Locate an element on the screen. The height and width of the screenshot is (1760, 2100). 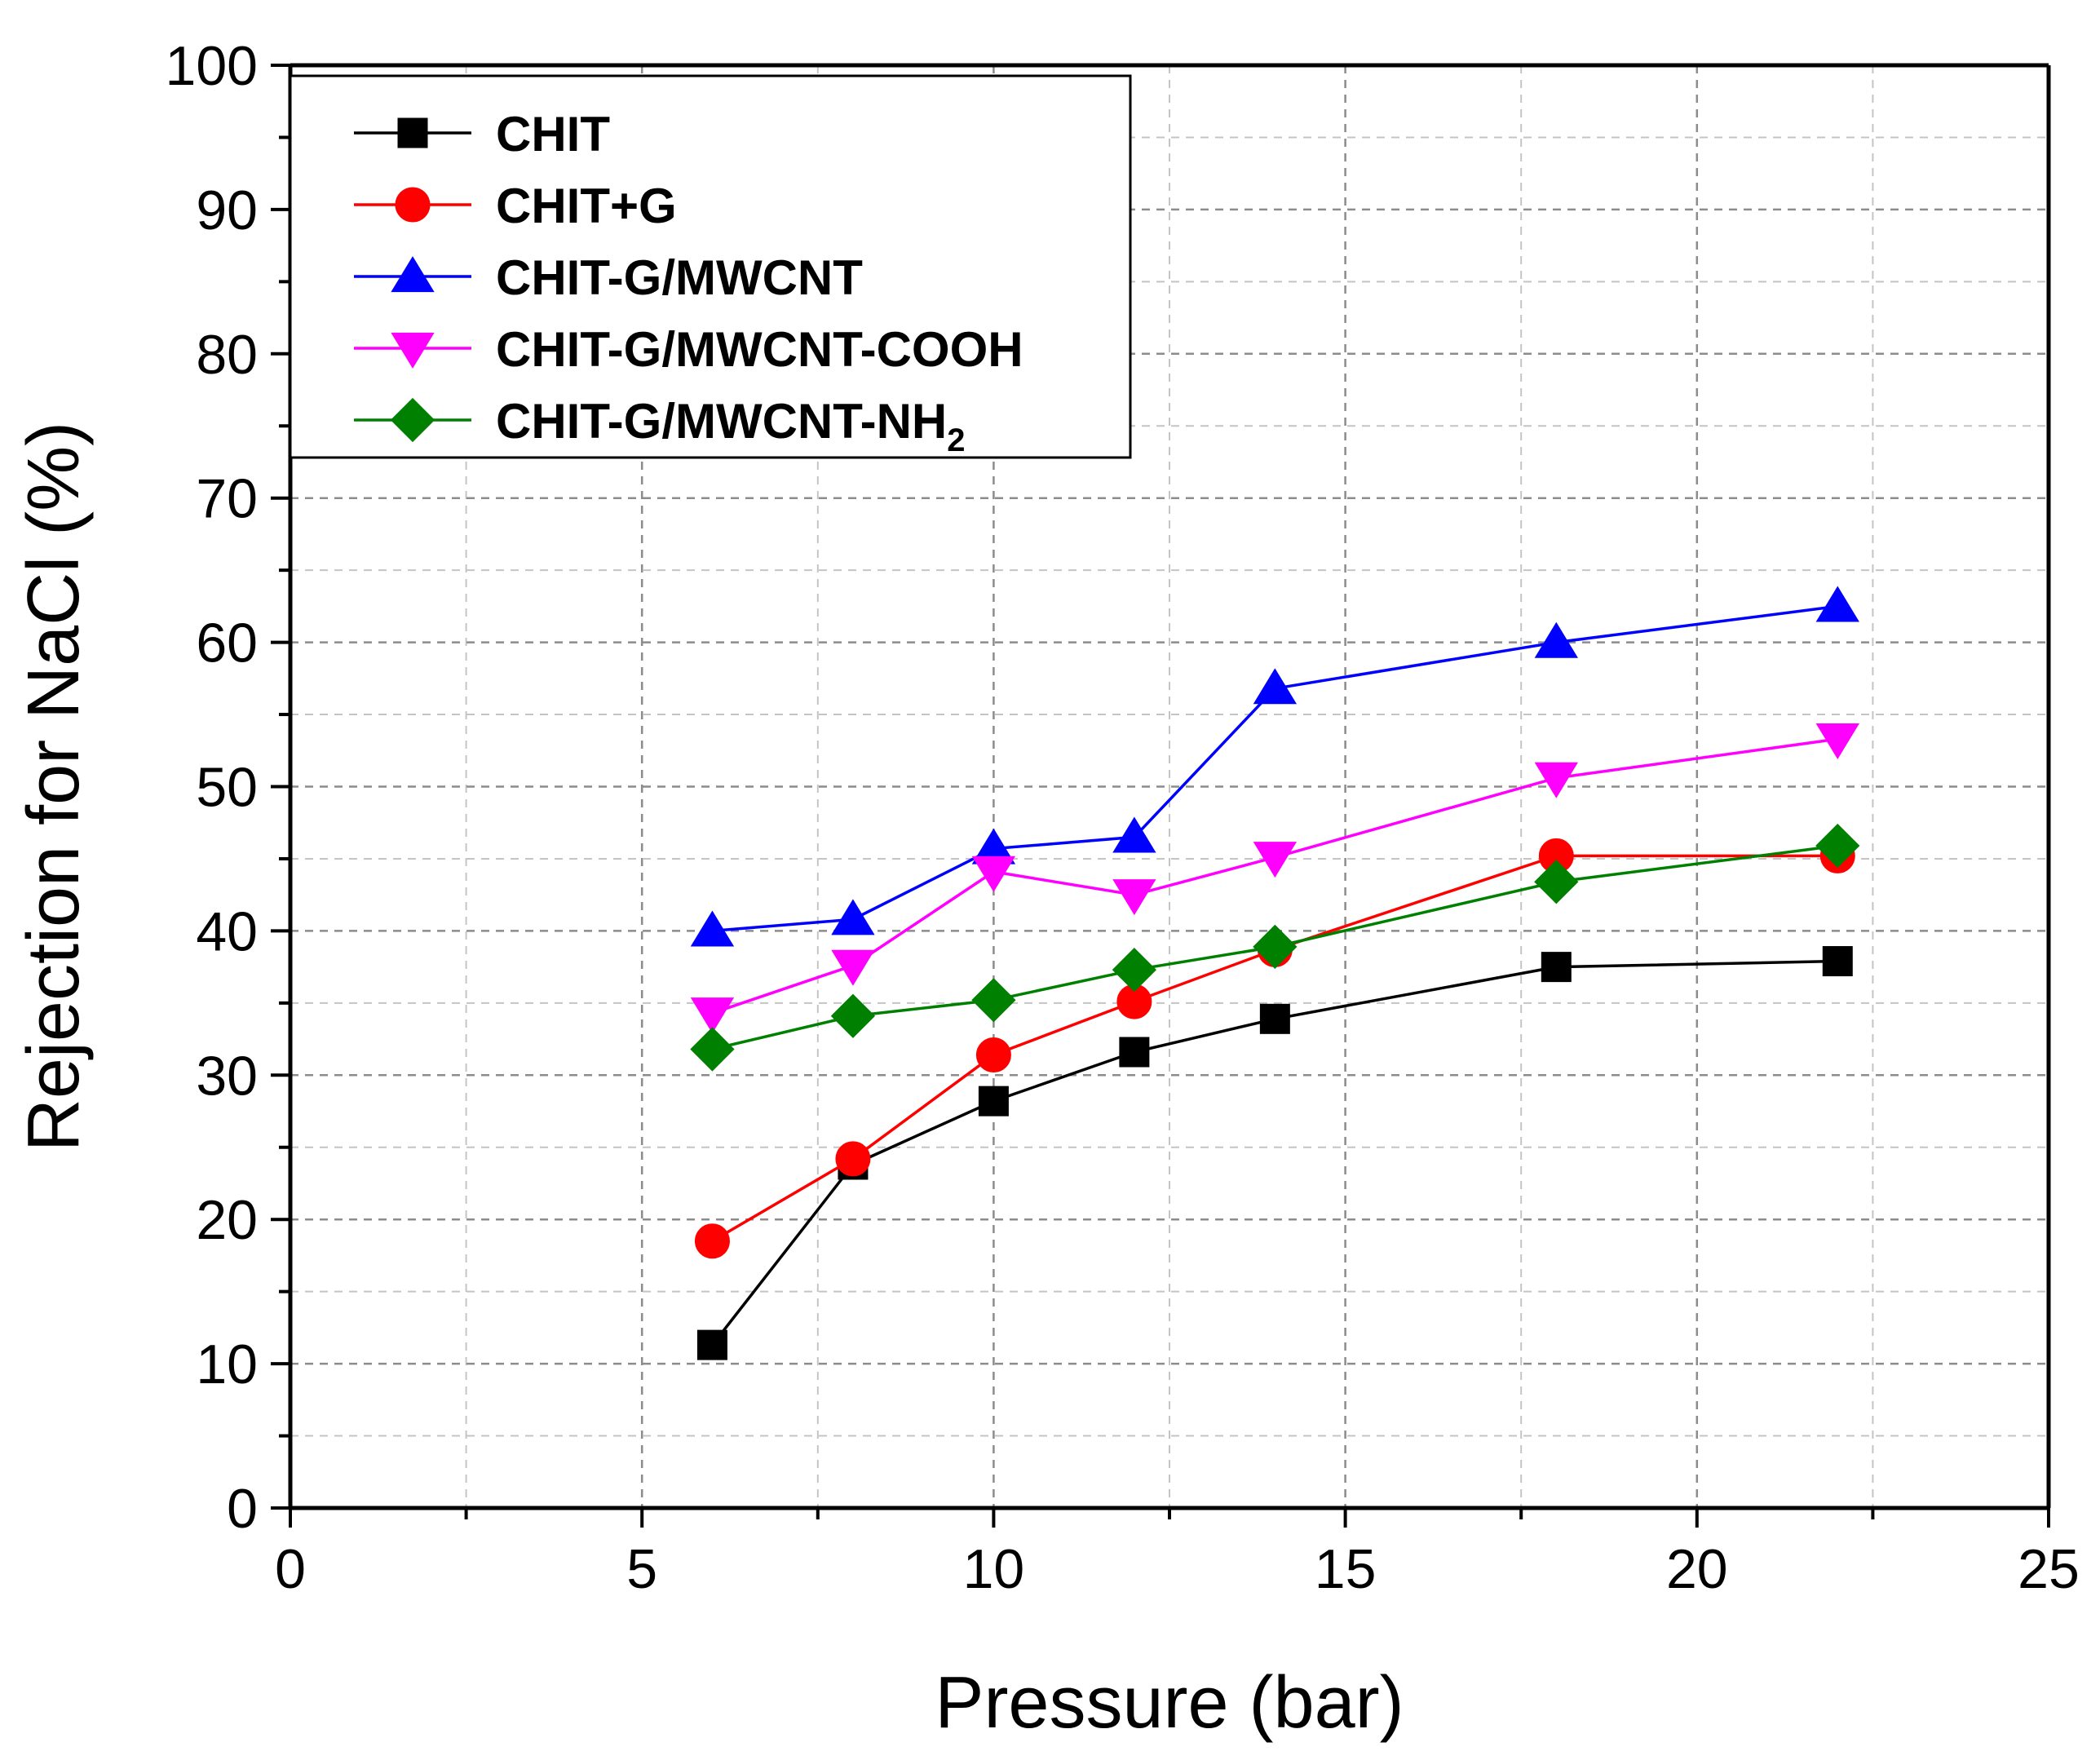
legend-item-chit-g-mwcnt-cooh: CHIT-G/MWCNT-COOH is located at coordinates (688, 349).